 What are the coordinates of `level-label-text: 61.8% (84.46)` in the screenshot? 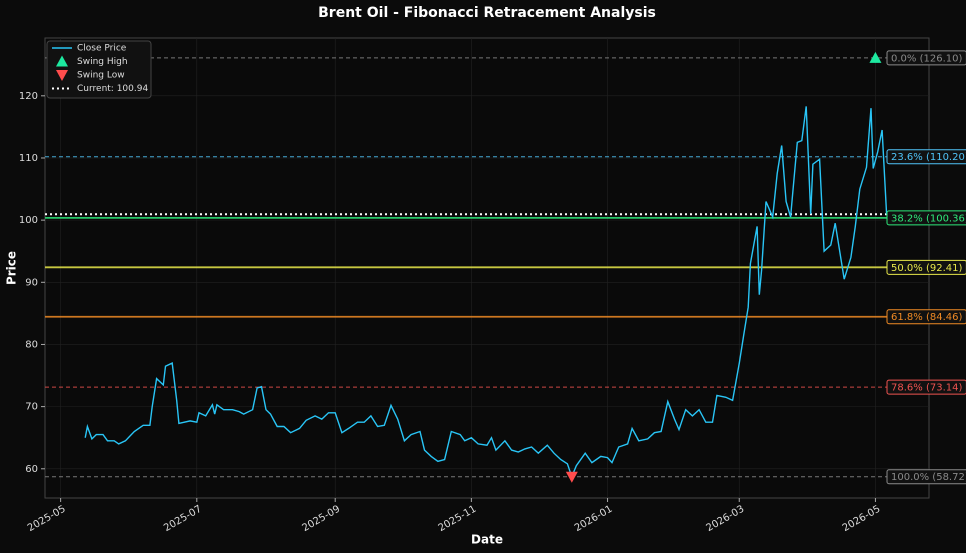 It's located at (926, 317).